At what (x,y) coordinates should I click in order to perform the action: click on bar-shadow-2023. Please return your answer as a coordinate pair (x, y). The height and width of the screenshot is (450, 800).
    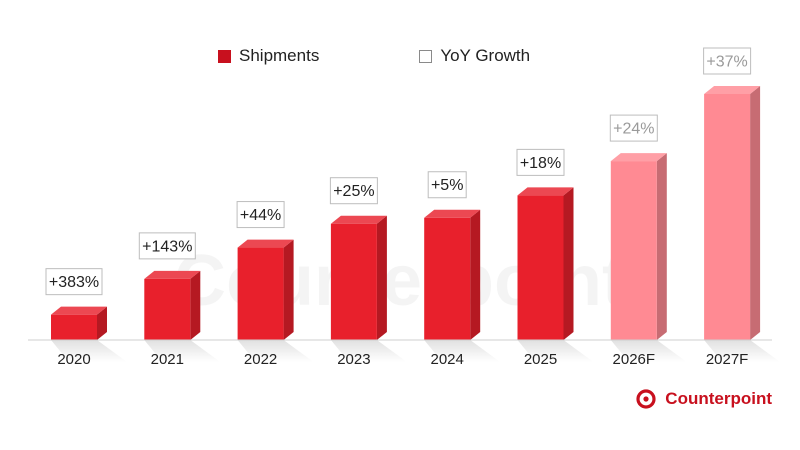
    Looking at the image, I should click on (368, 351).